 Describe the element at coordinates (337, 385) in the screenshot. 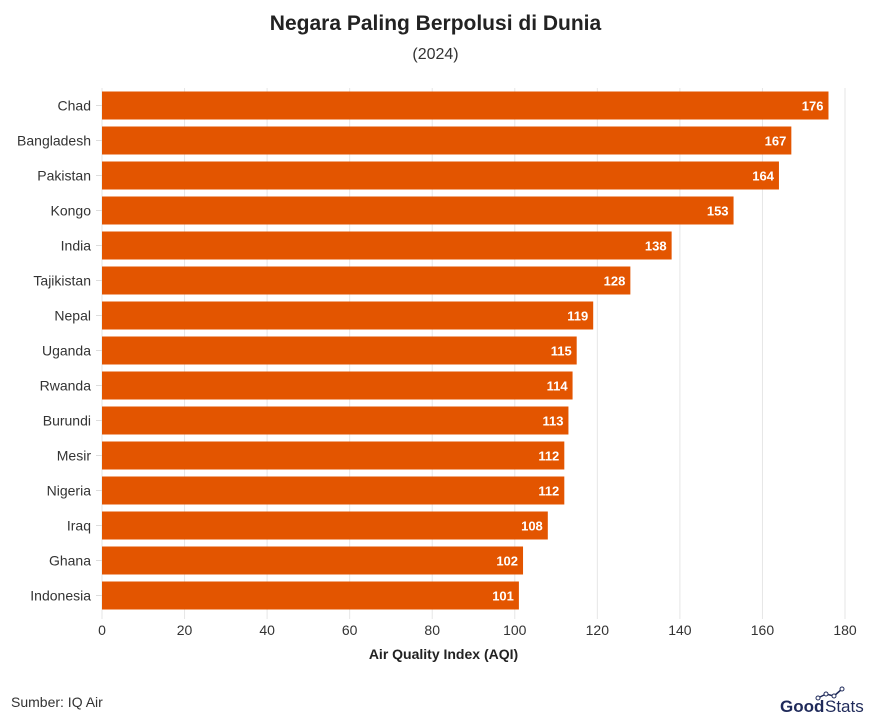

I see `bar-rwanda` at that location.